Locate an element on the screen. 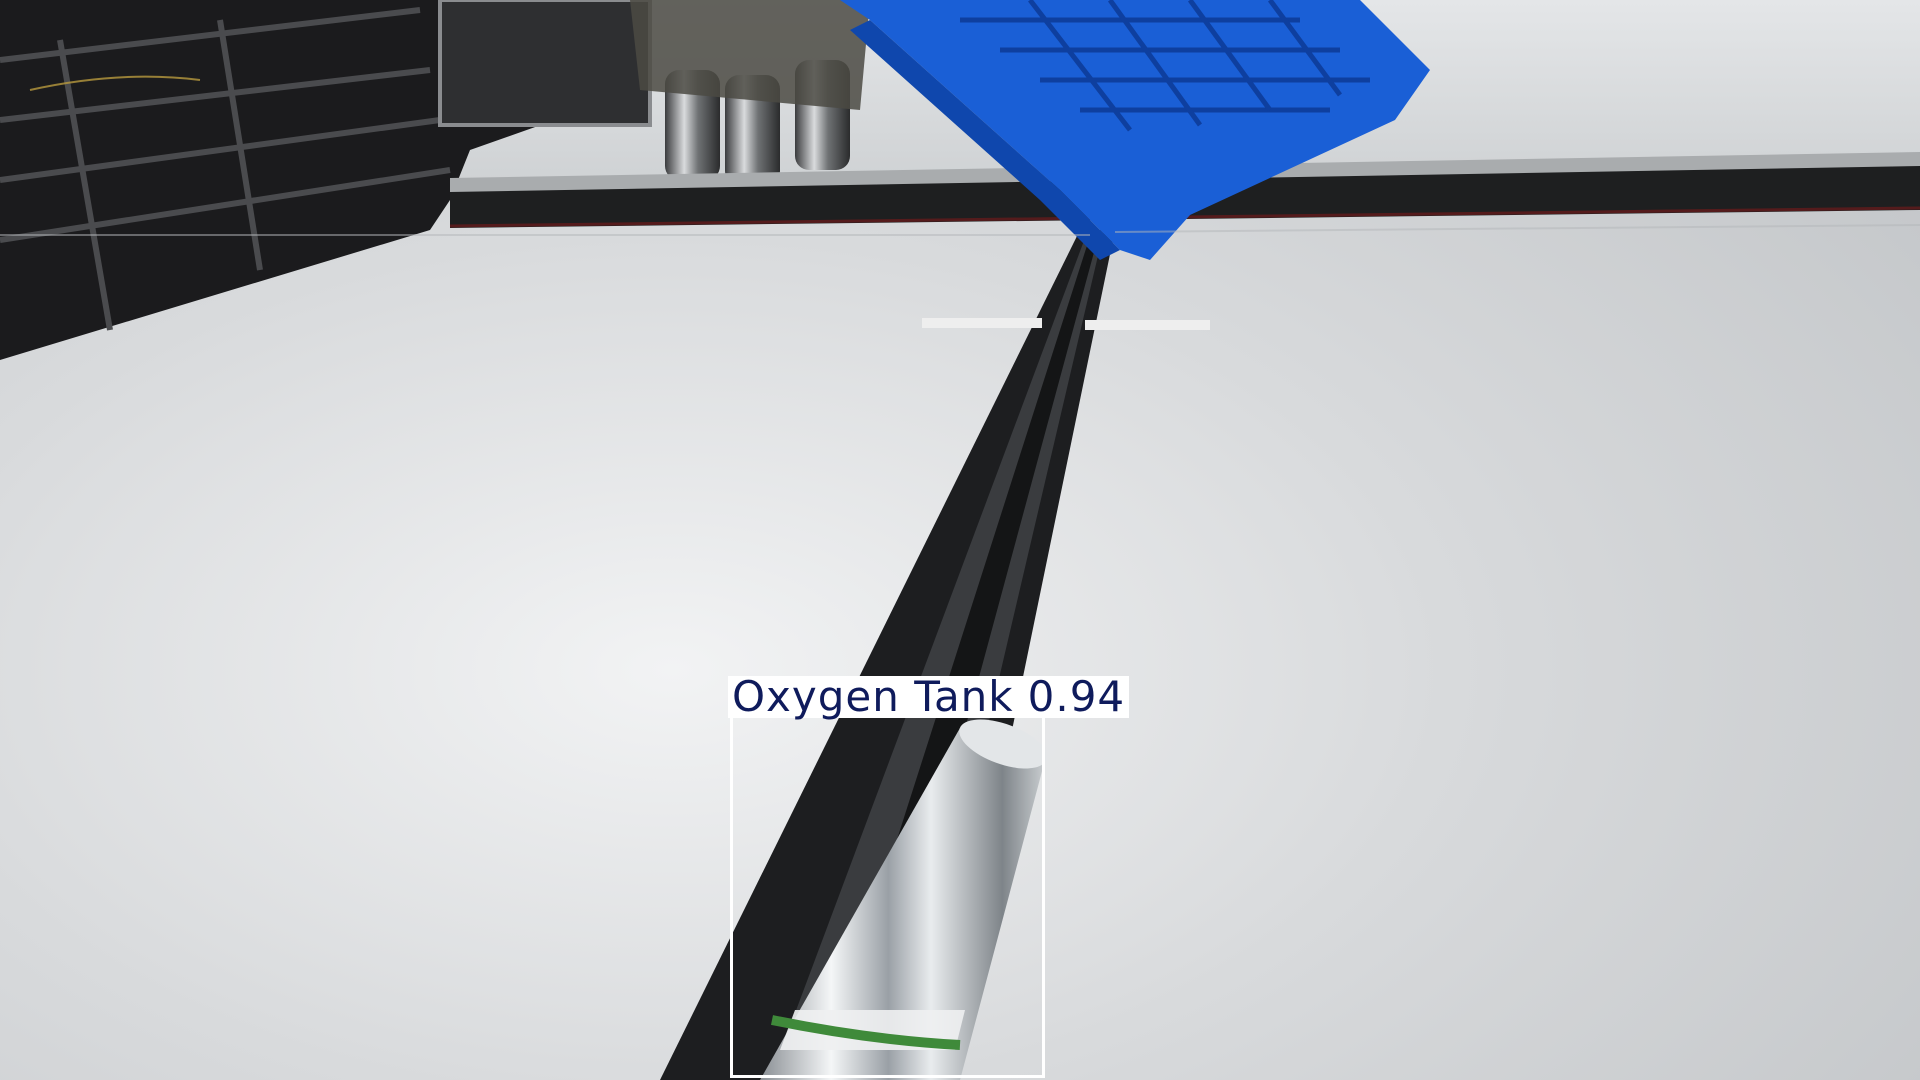 Image resolution: width=1920 pixels, height=1080 pixels. detection-label: Oxygen Tank 0.94 is located at coordinates (929, 697).